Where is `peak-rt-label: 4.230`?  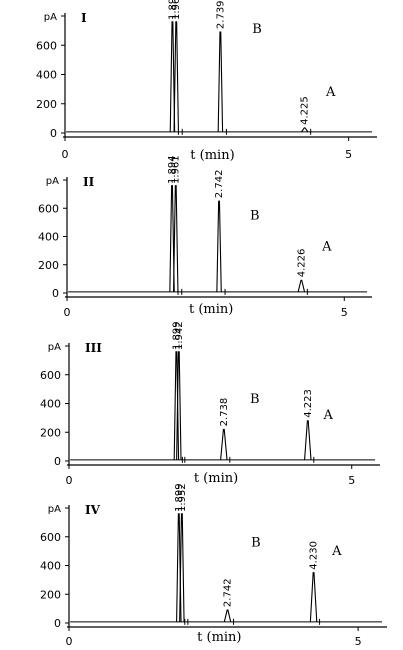 peak-rt-label: 4.230 is located at coordinates (314, 555).